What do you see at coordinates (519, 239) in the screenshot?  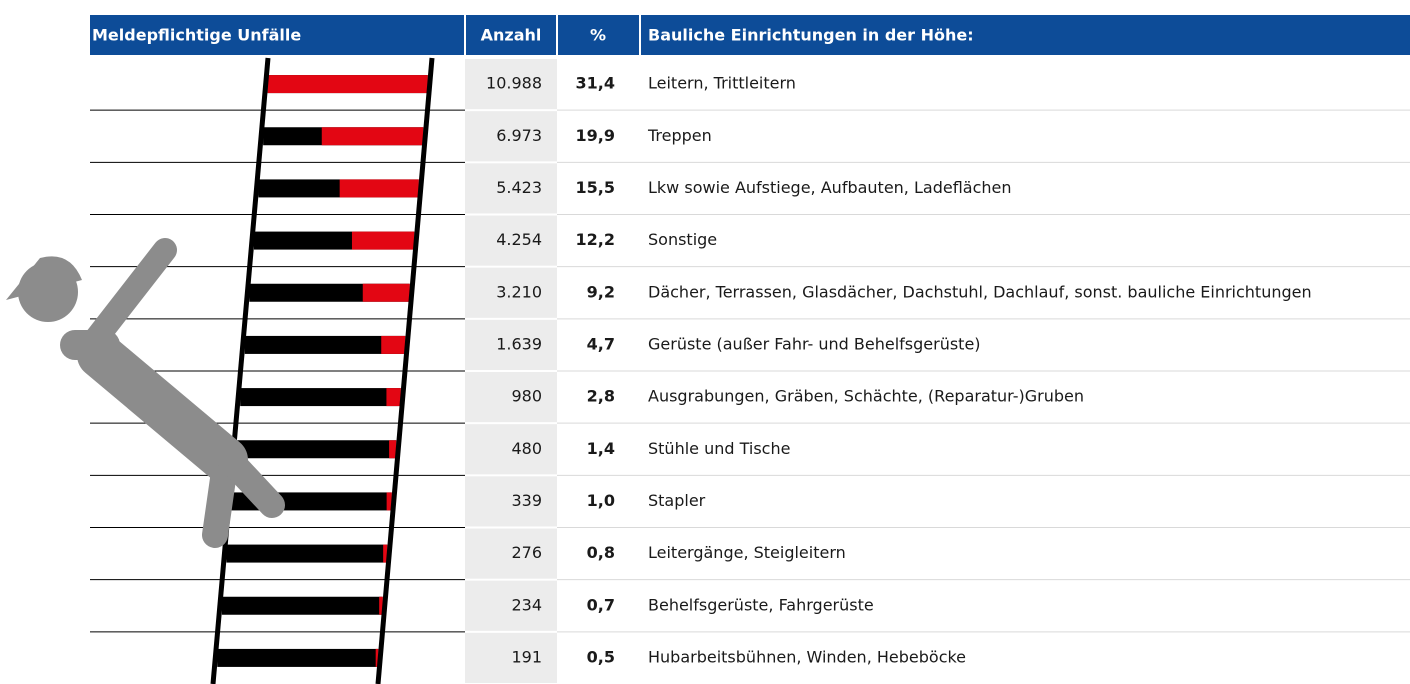 I see `count-label: 4.254` at bounding box center [519, 239].